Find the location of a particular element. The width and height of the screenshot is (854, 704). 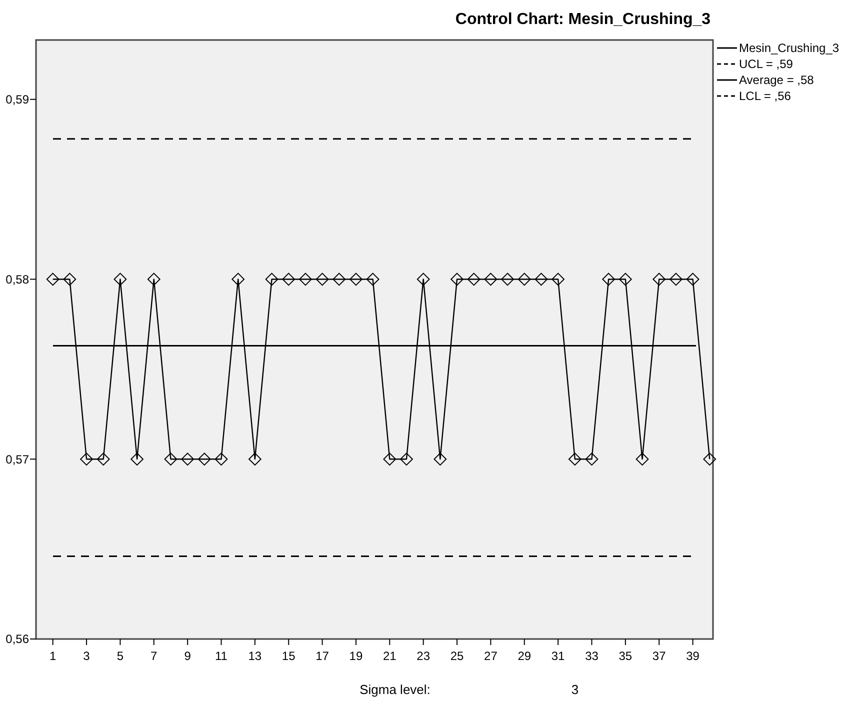

x-tick-label: 37 is located at coordinates (659, 656).